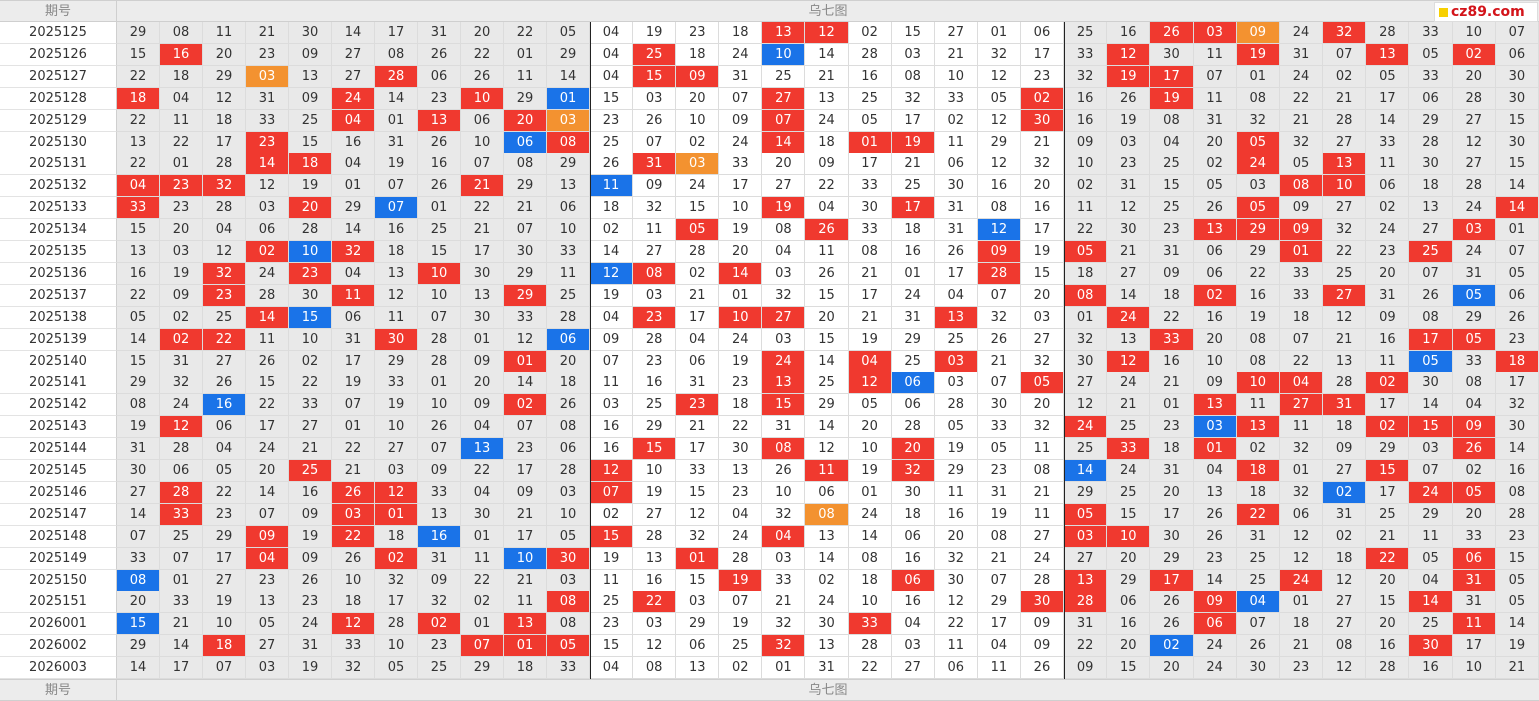 This screenshot has height=701, width=1539. What do you see at coordinates (568, 602) in the screenshot?
I see `number-cell-highlighted: 08` at bounding box center [568, 602].